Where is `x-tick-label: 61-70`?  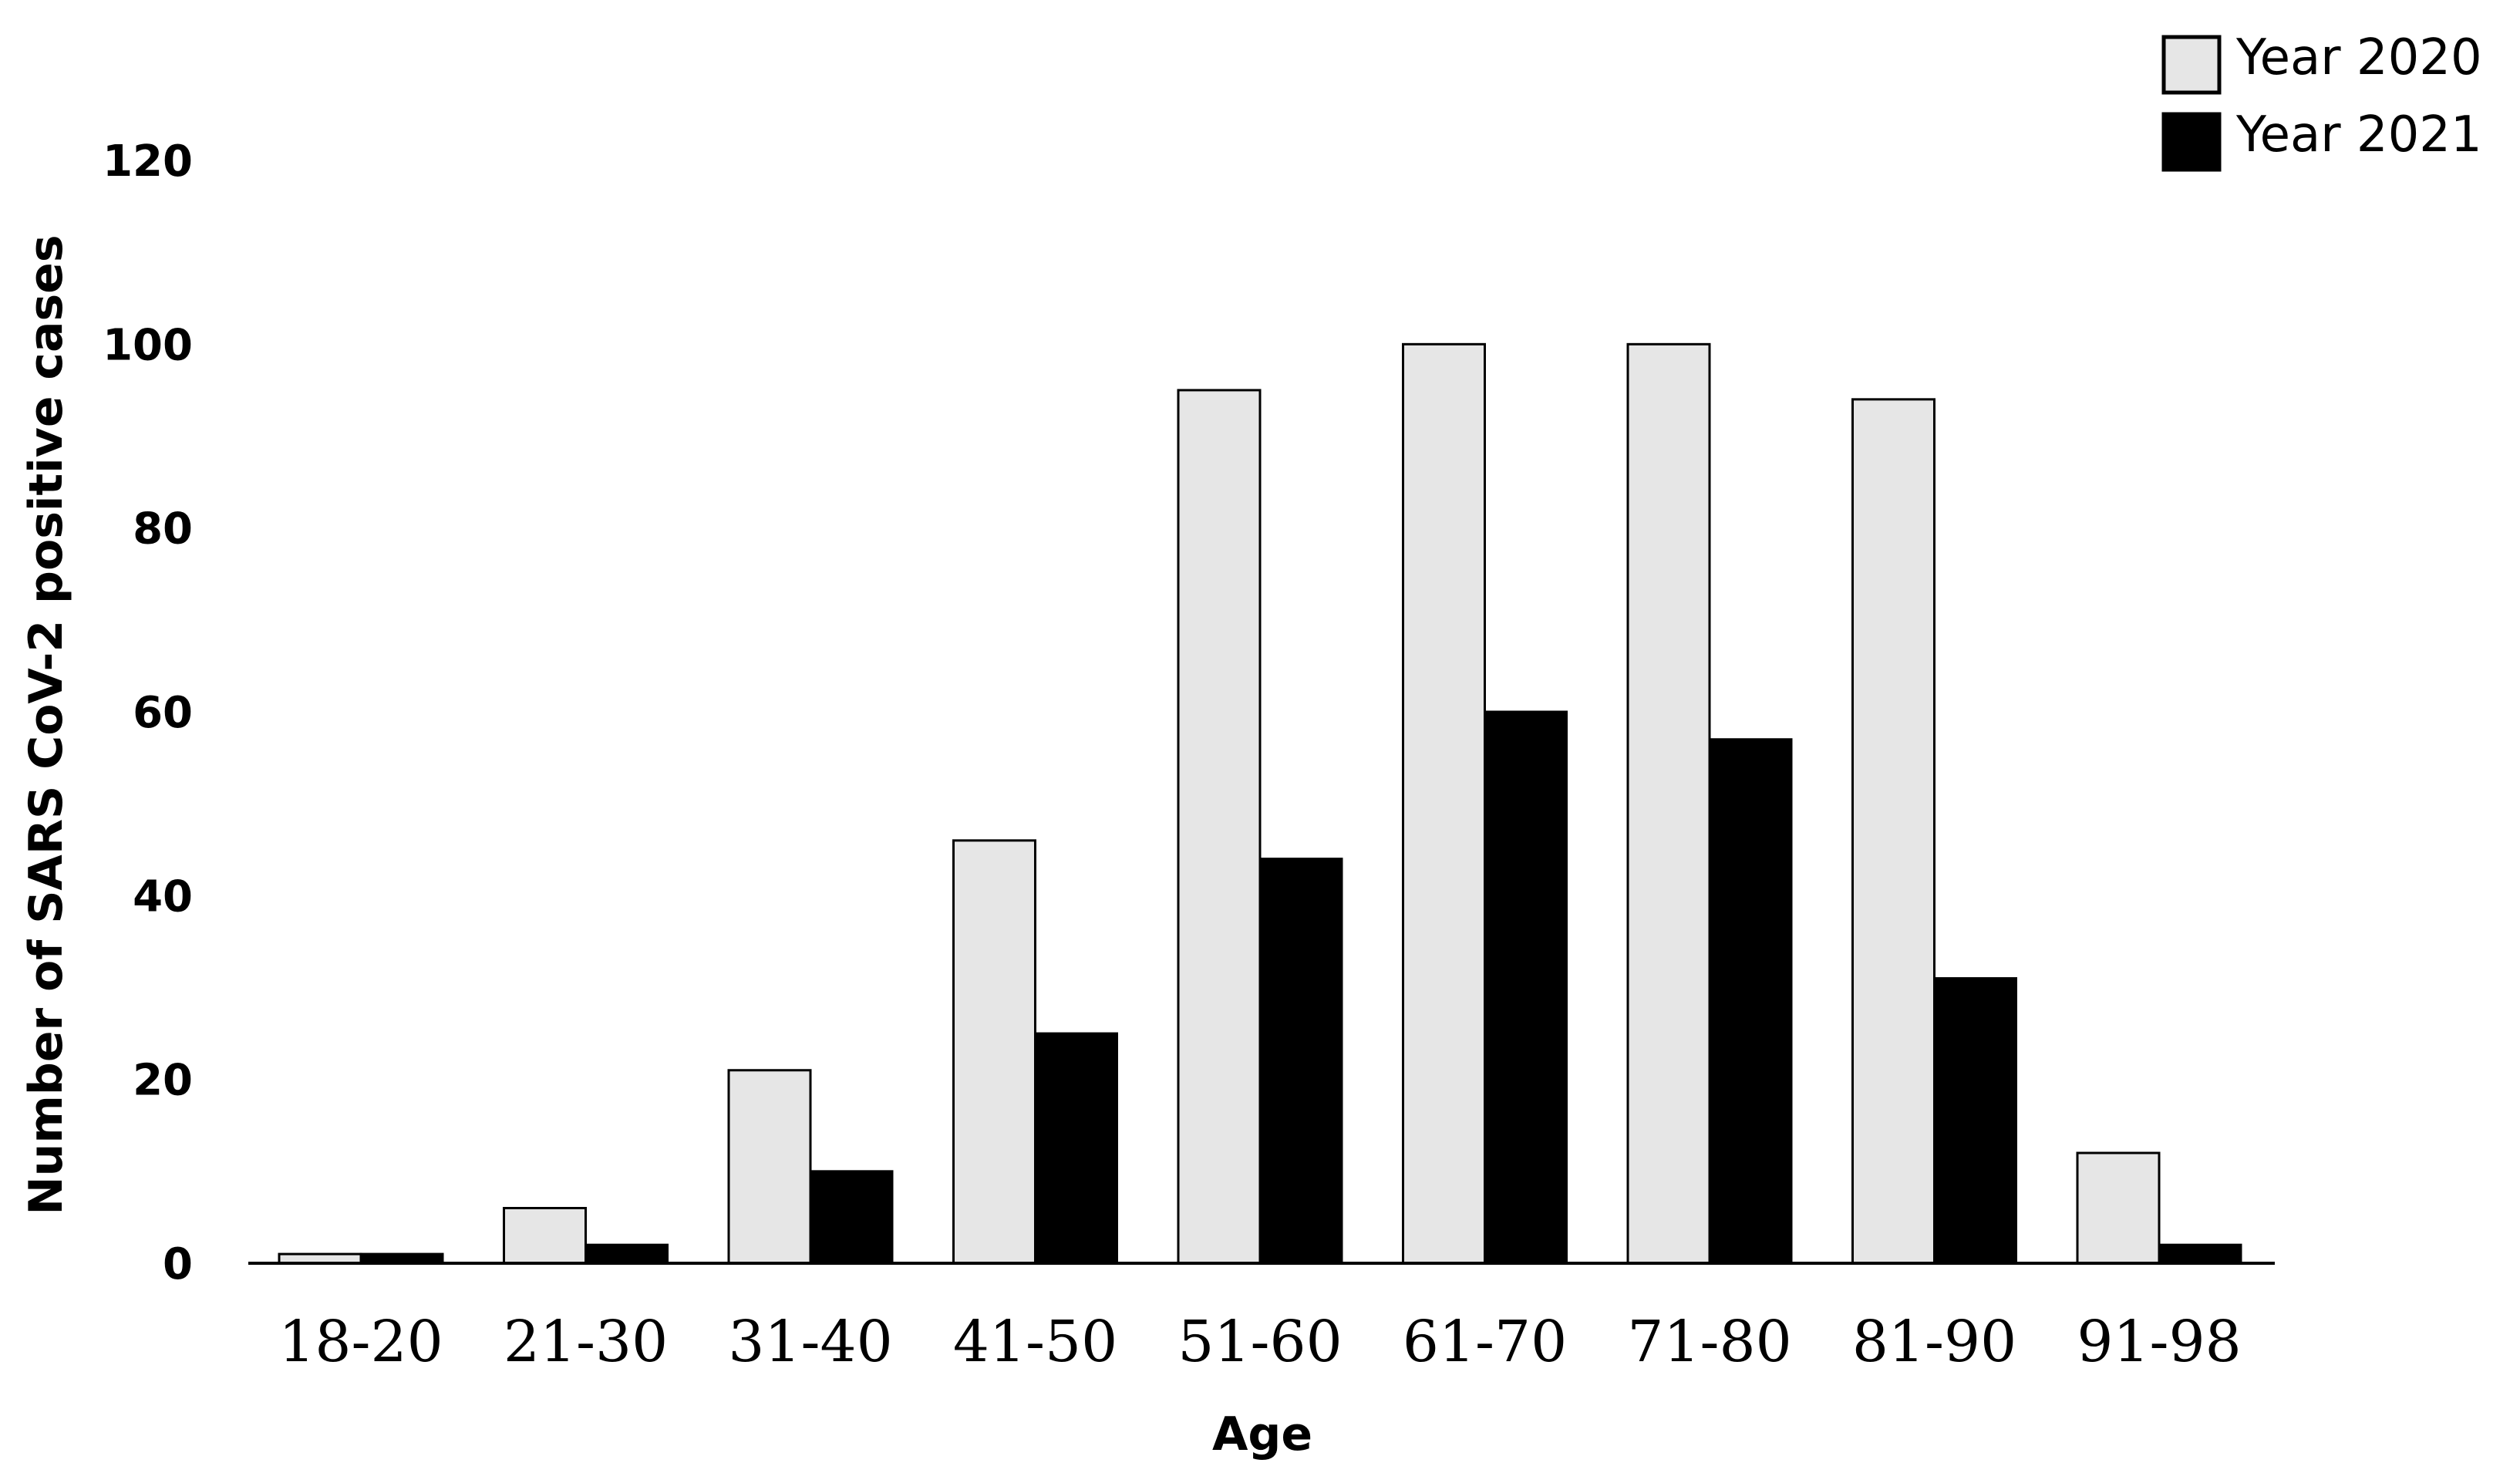 x-tick-label: 61-70 is located at coordinates (1485, 1342).